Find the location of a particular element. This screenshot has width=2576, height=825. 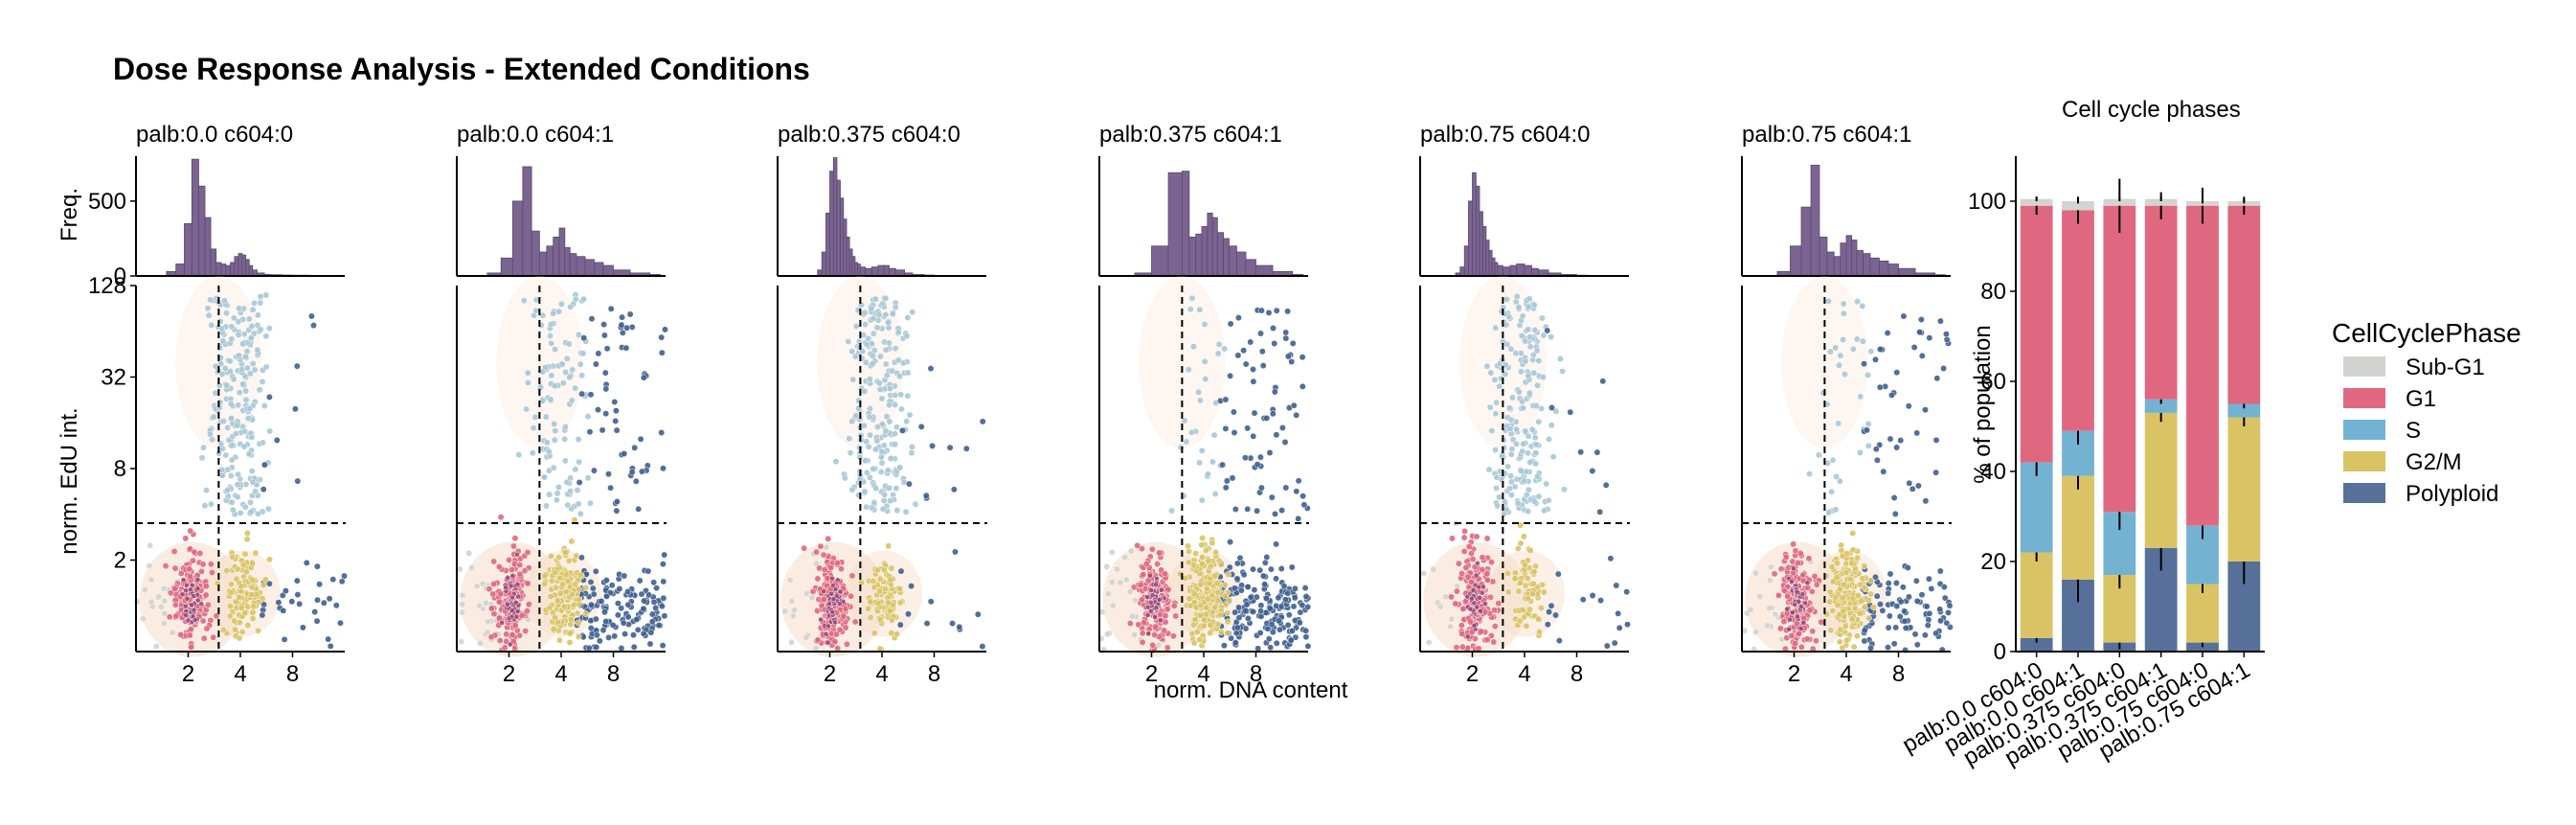

y-tick-label: 8 is located at coordinates (120, 469).